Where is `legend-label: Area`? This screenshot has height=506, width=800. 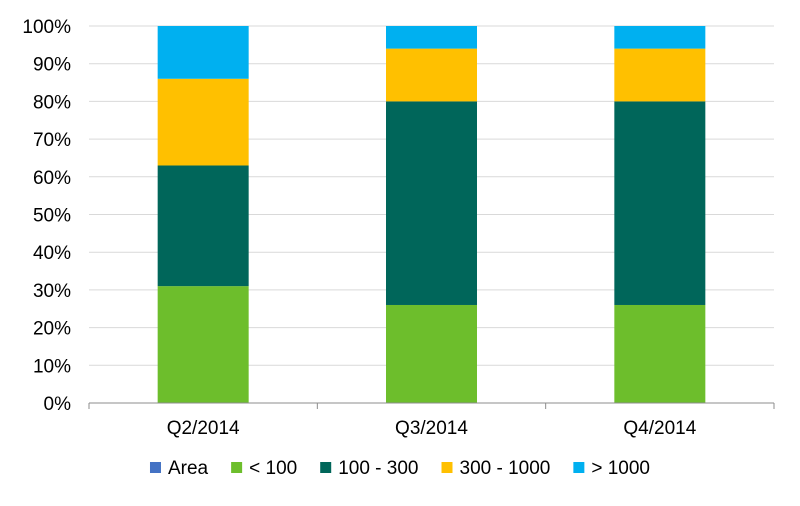
legend-label: Area is located at coordinates (188, 468).